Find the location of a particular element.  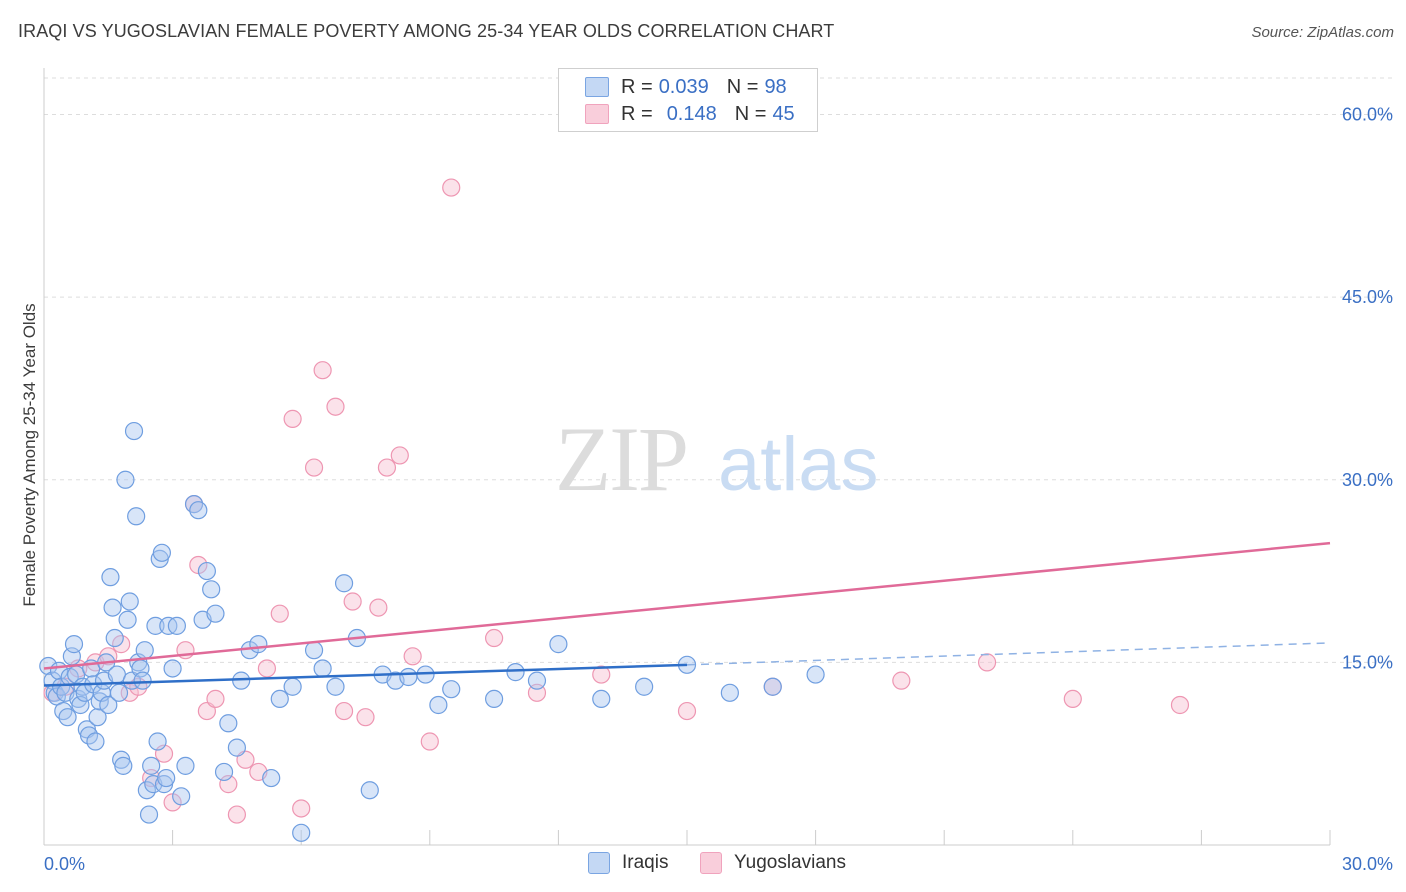

legend-r-value: 0.039 is located at coordinates (683, 86).